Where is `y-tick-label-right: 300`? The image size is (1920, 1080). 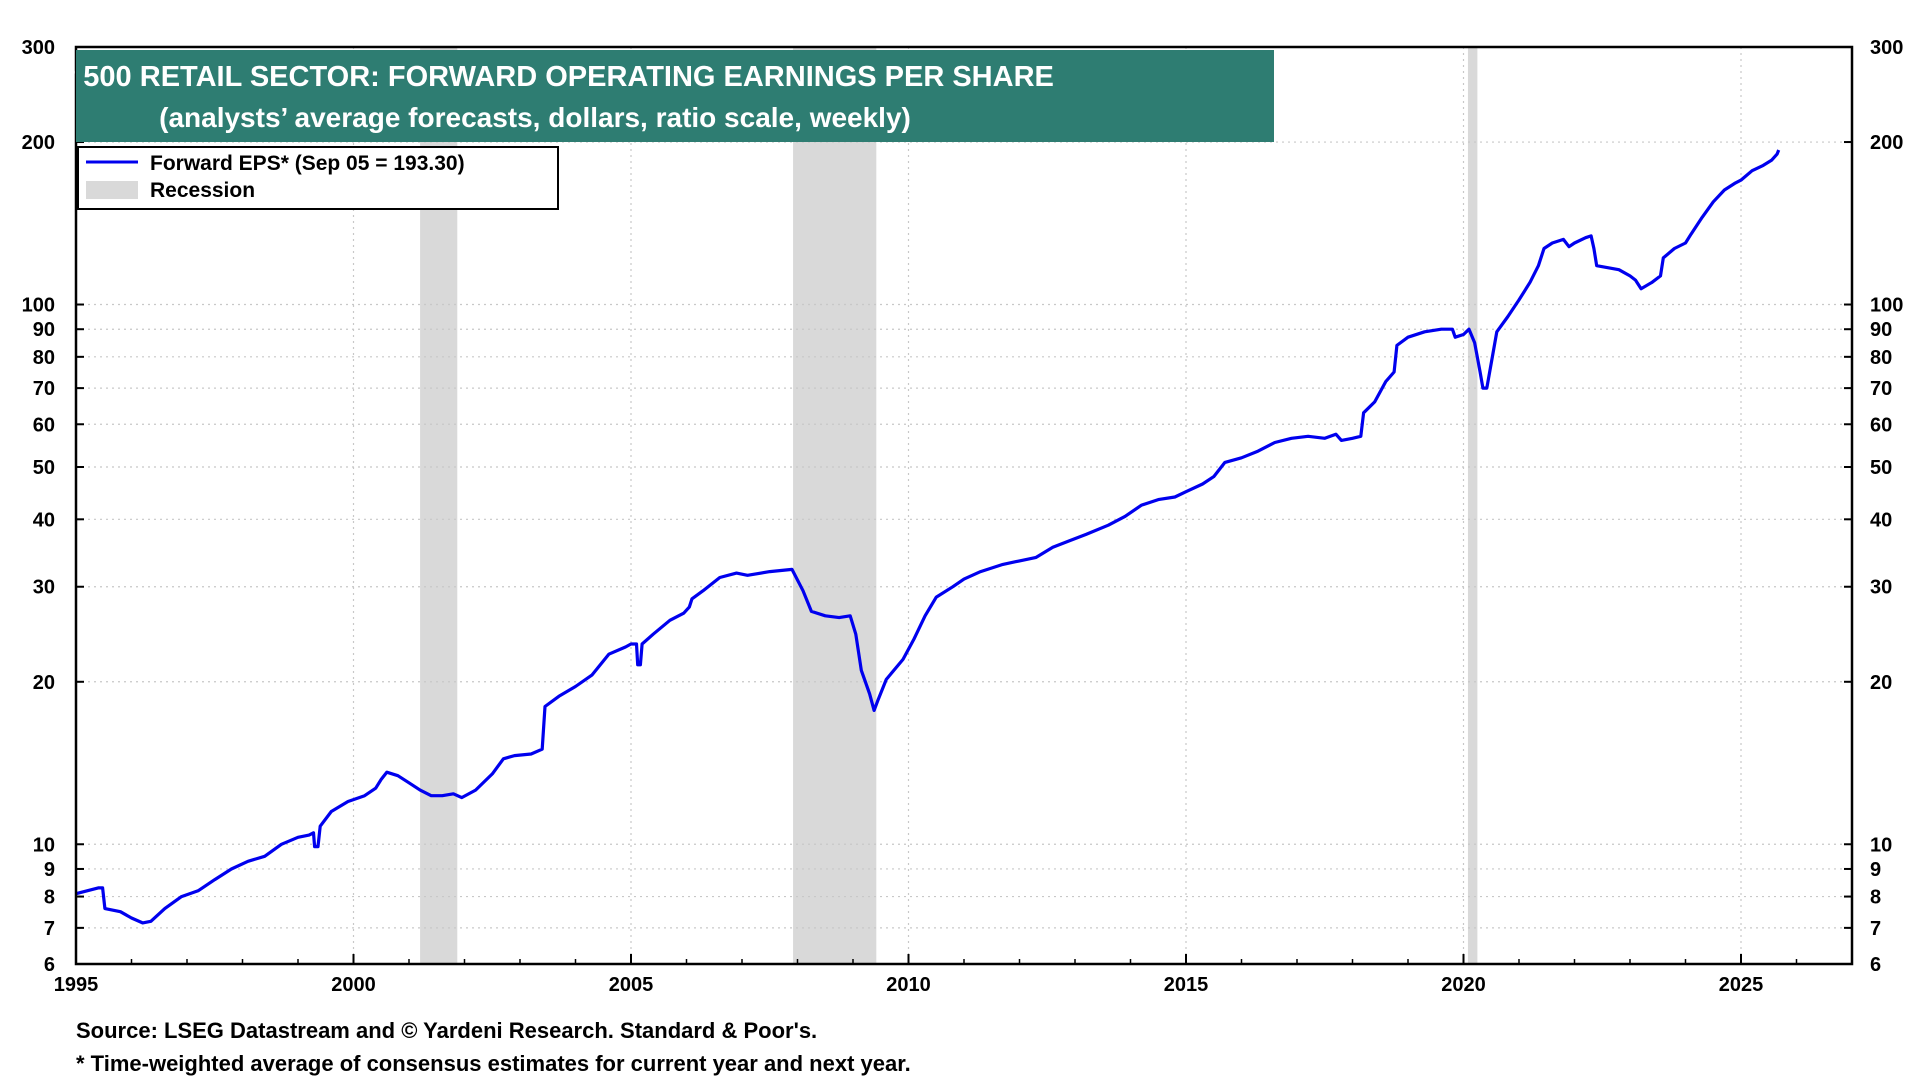
y-tick-label-right: 300 is located at coordinates (1886, 48).